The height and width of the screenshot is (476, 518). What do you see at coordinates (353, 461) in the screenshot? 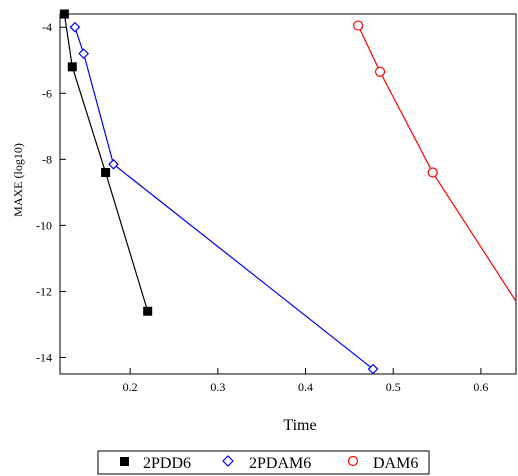
I see `legend-marker-dam6` at bounding box center [353, 461].